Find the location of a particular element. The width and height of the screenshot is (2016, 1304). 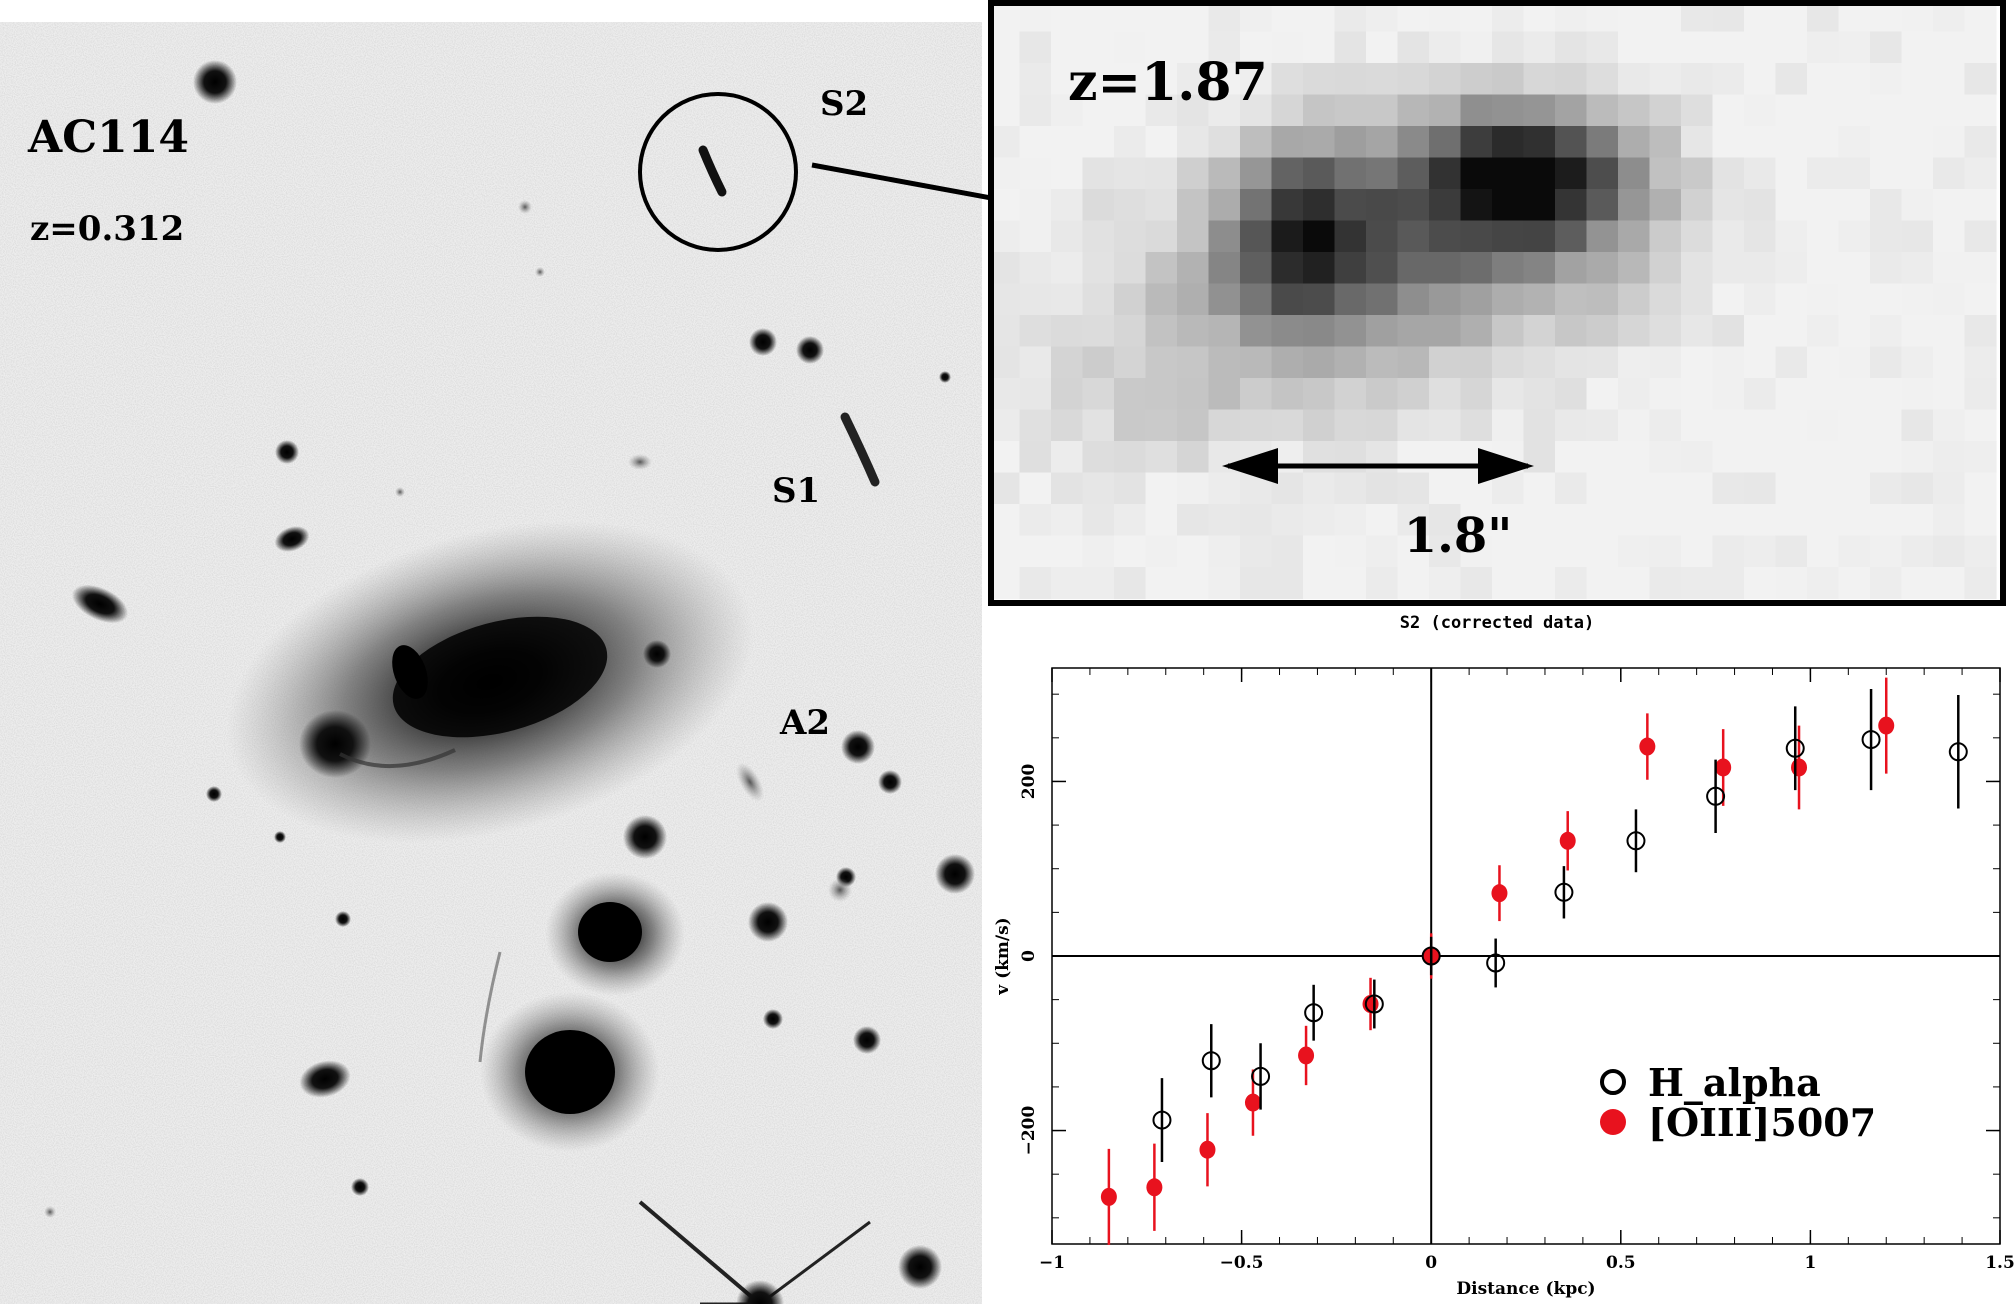

legend: H_alpha [OIII]5007 is located at coordinates (1738, 1102).